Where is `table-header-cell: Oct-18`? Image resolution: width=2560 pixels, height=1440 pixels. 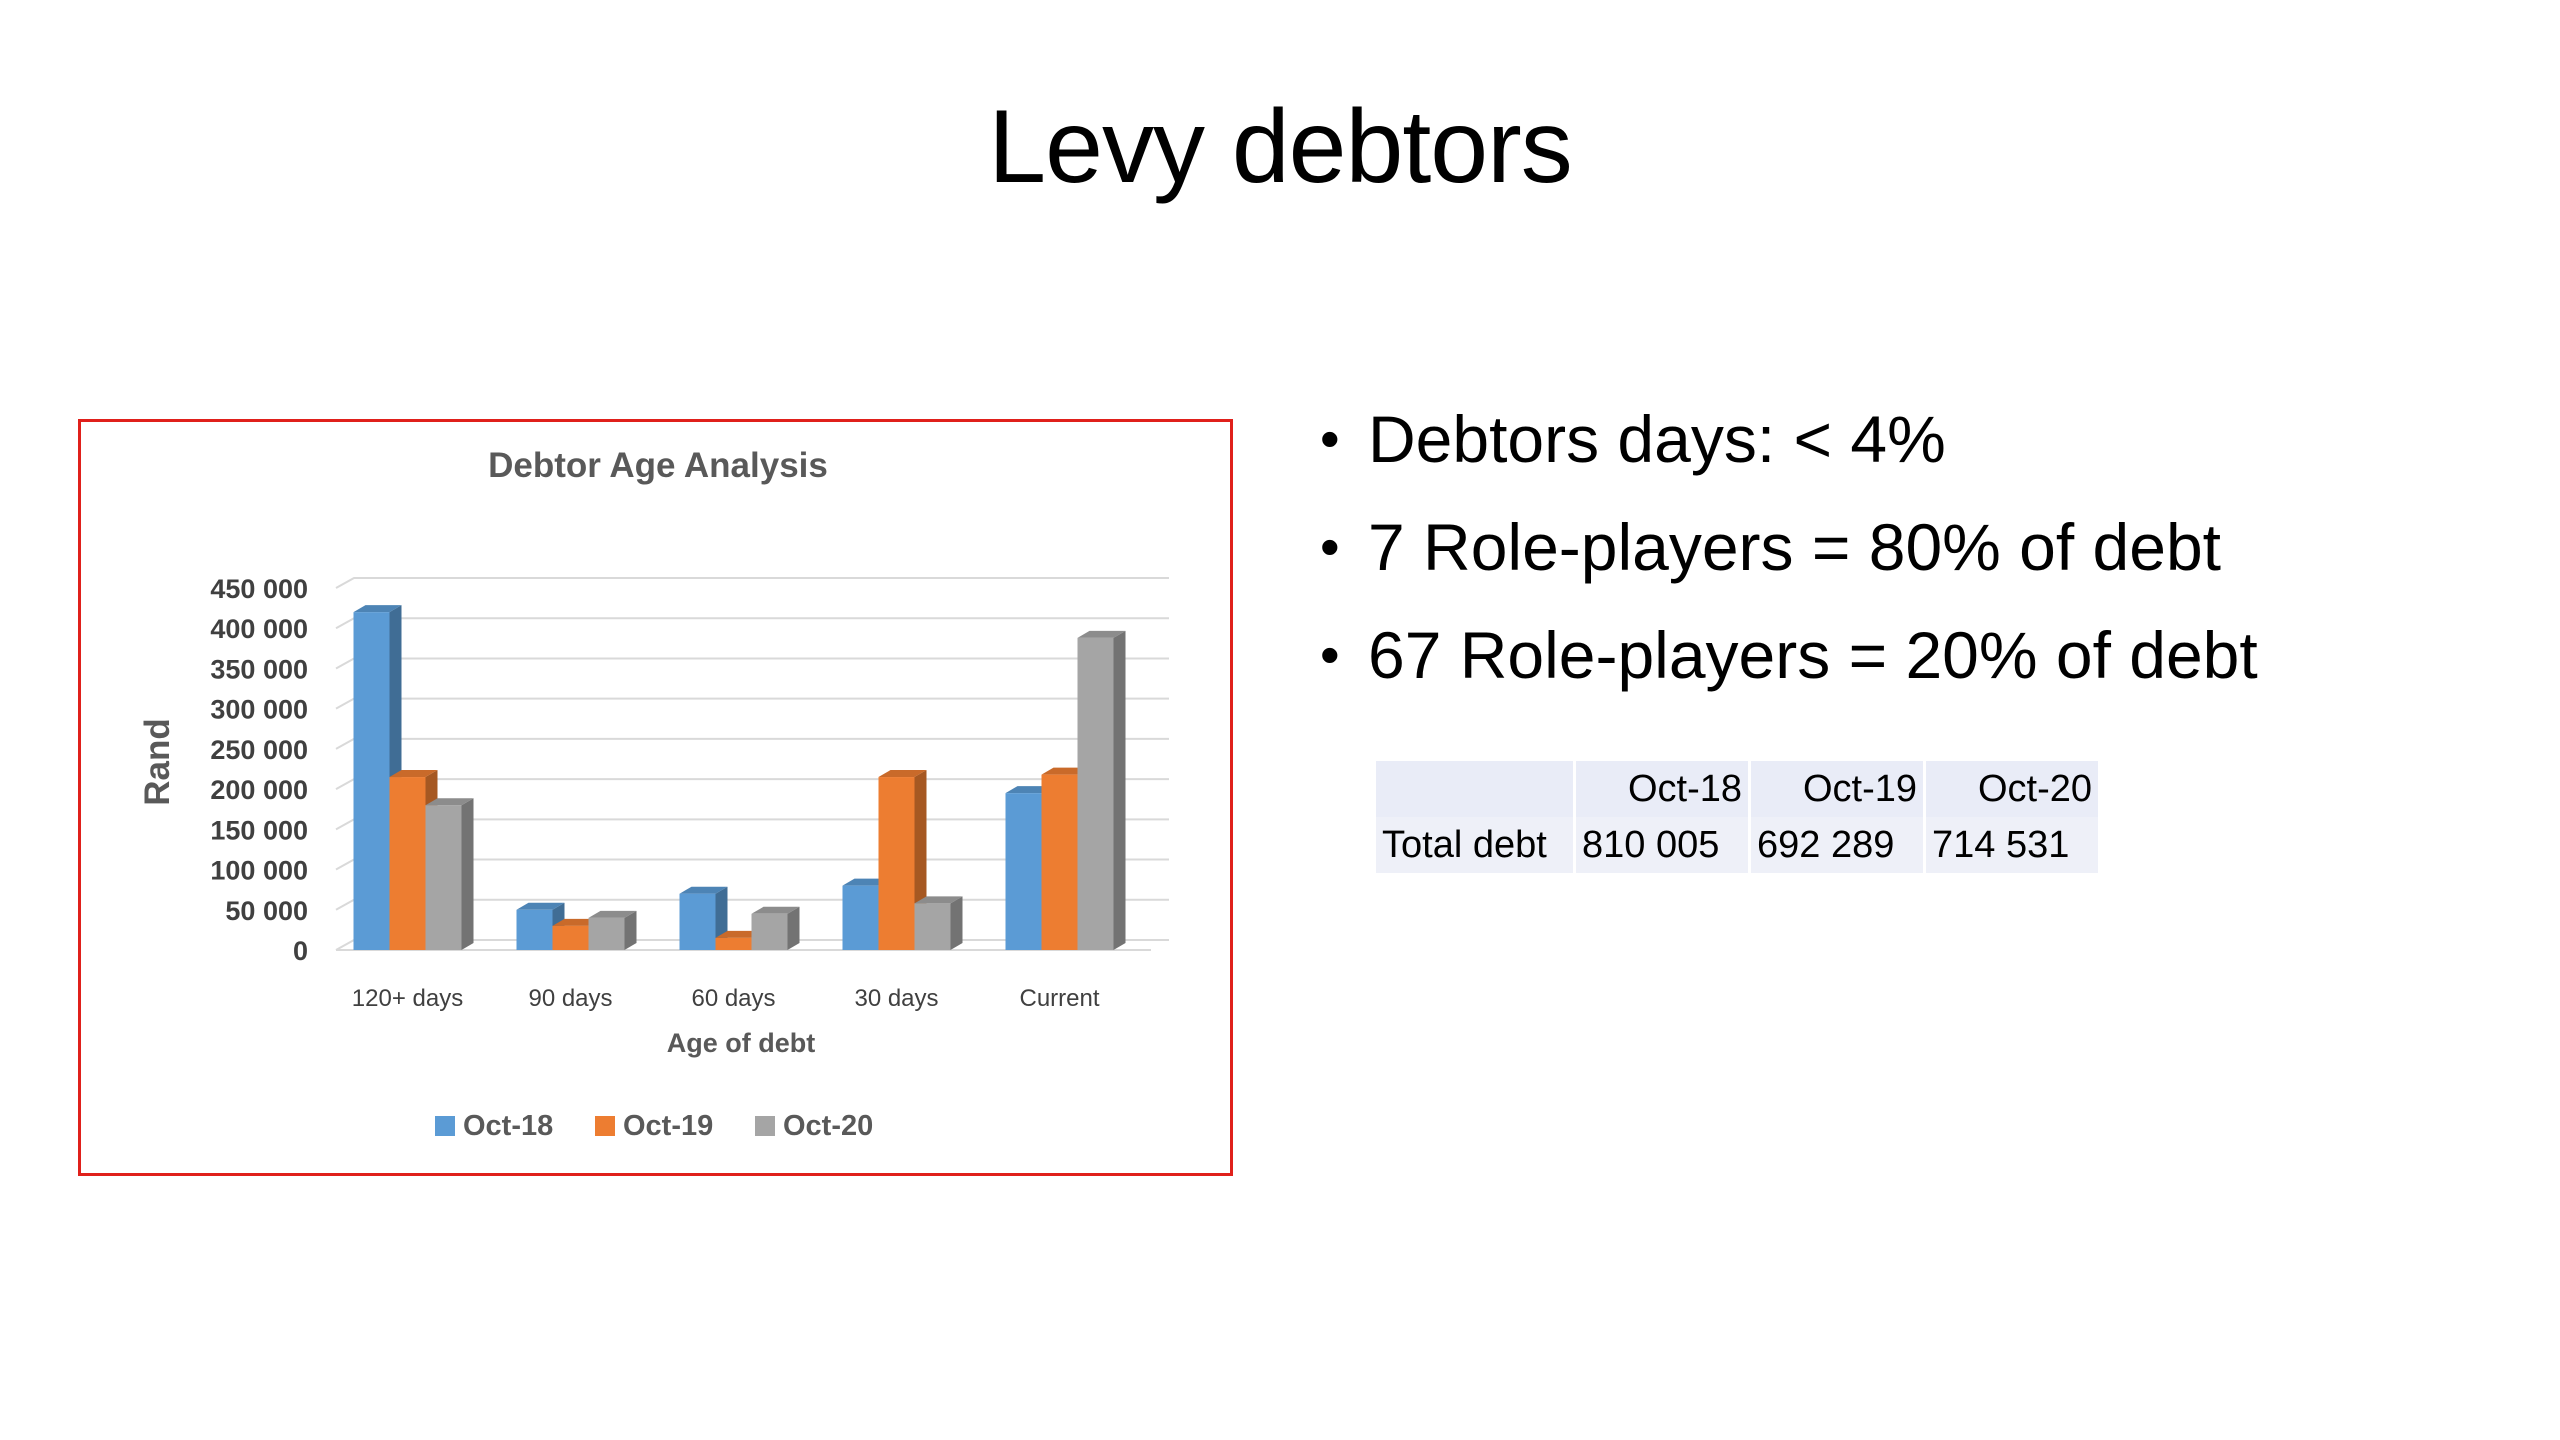 table-header-cell: Oct-18 is located at coordinates (1662, 789).